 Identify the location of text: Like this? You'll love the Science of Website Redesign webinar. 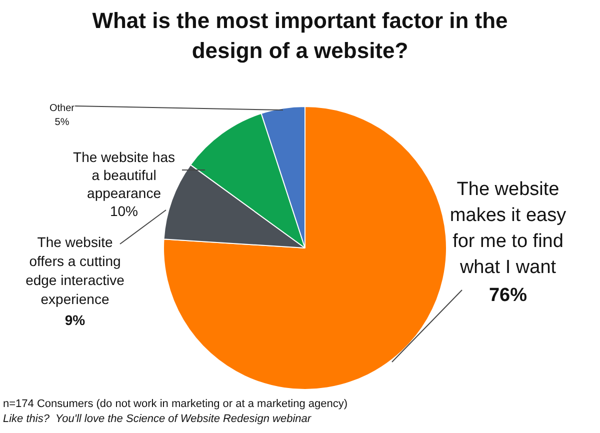
(157, 419).